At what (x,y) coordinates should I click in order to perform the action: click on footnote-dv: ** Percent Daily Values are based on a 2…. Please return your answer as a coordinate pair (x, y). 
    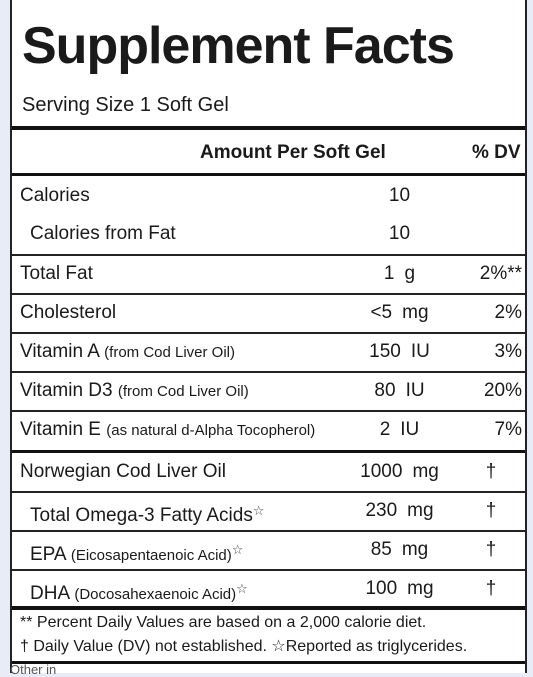
    Looking at the image, I should click on (223, 622).